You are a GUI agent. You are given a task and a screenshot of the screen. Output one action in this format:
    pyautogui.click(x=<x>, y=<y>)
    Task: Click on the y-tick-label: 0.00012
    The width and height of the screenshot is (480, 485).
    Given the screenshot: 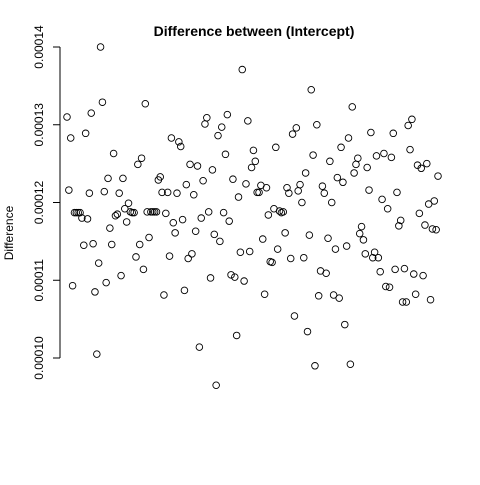 What is the action you would take?
    pyautogui.click(x=39, y=202)
    